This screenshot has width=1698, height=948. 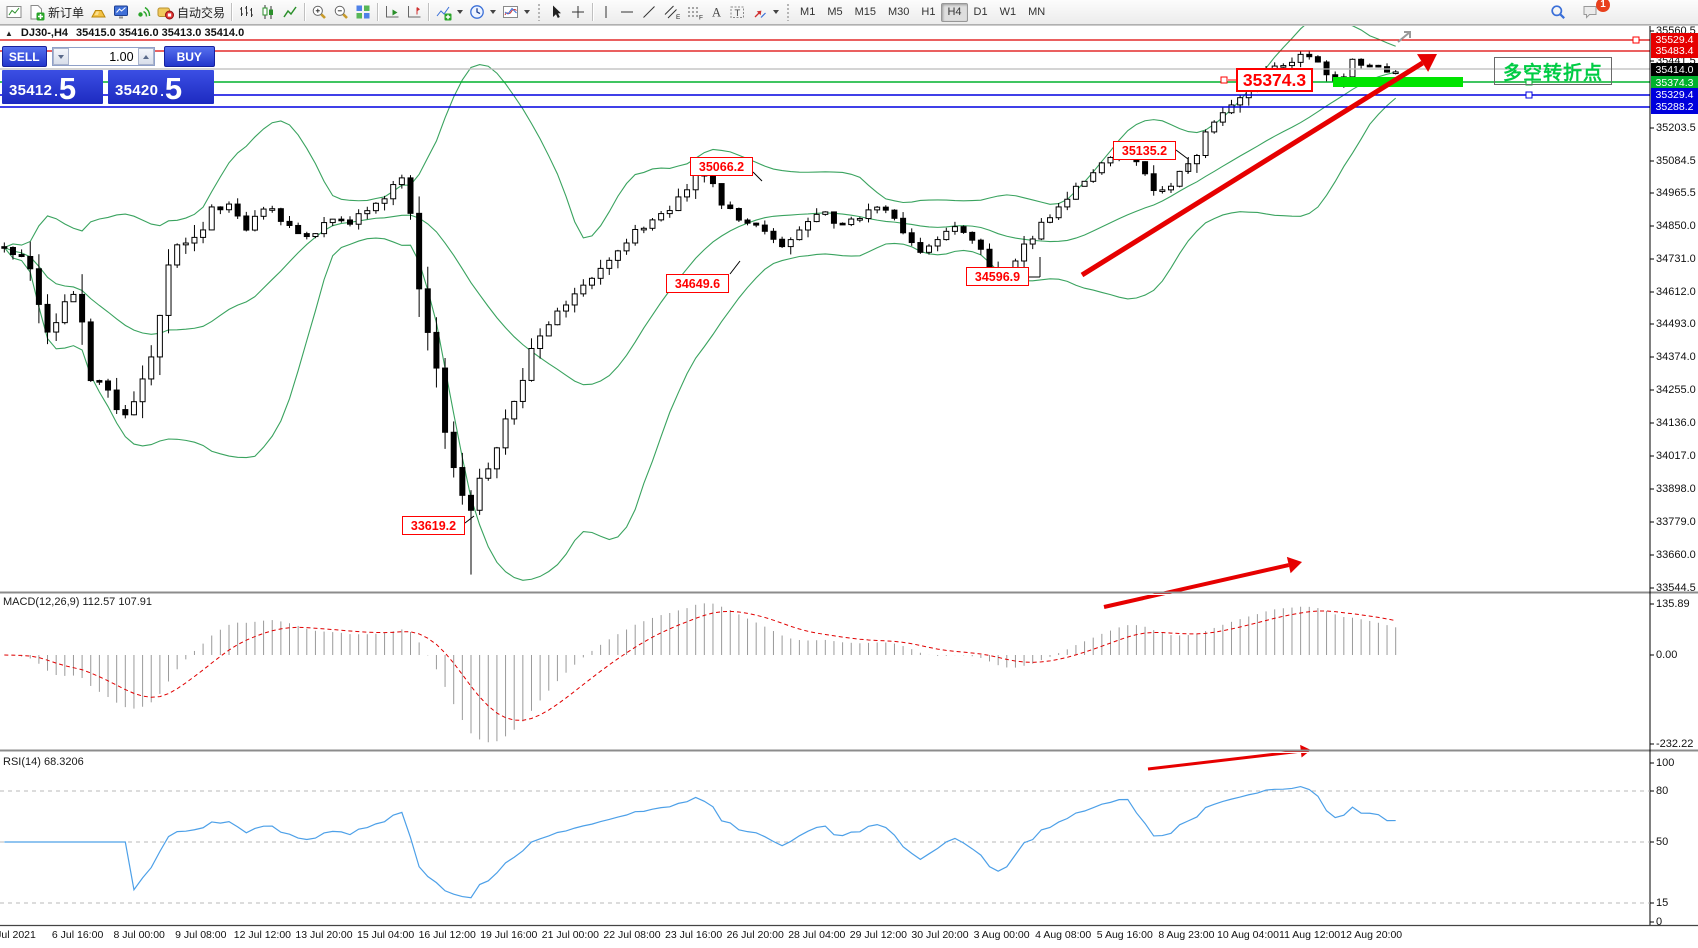 I want to click on shapes-icon, so click(x=760, y=12).